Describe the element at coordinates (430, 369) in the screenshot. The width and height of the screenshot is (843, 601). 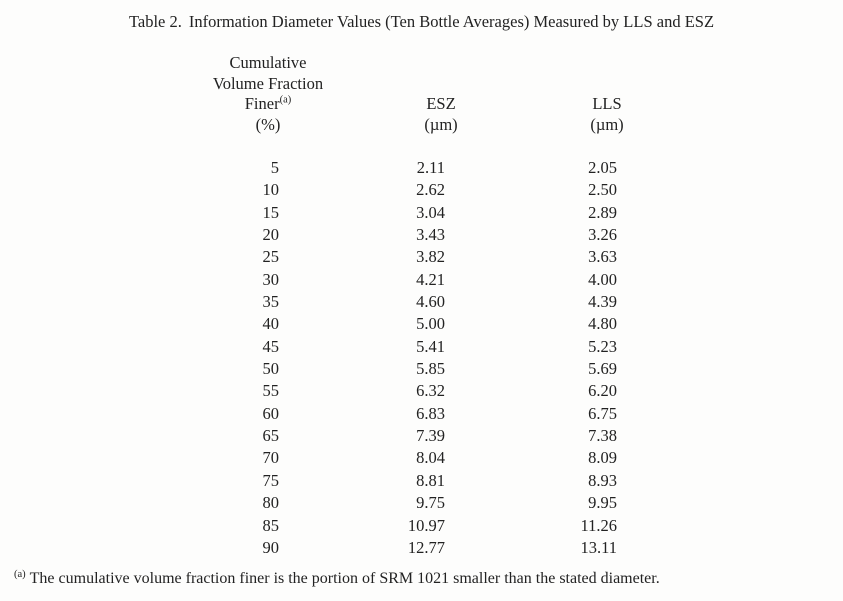
I see `cell-esz-value: 5.85` at that location.